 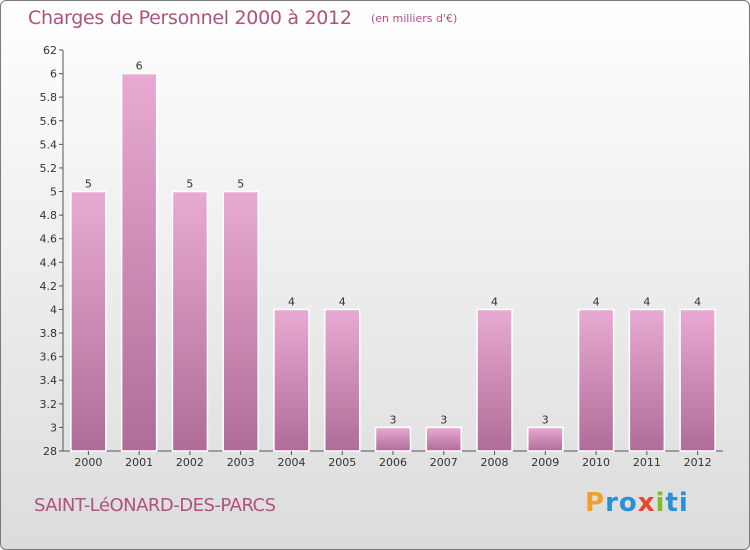 I want to click on y-tick-label: 5.8, so click(x=49, y=97).